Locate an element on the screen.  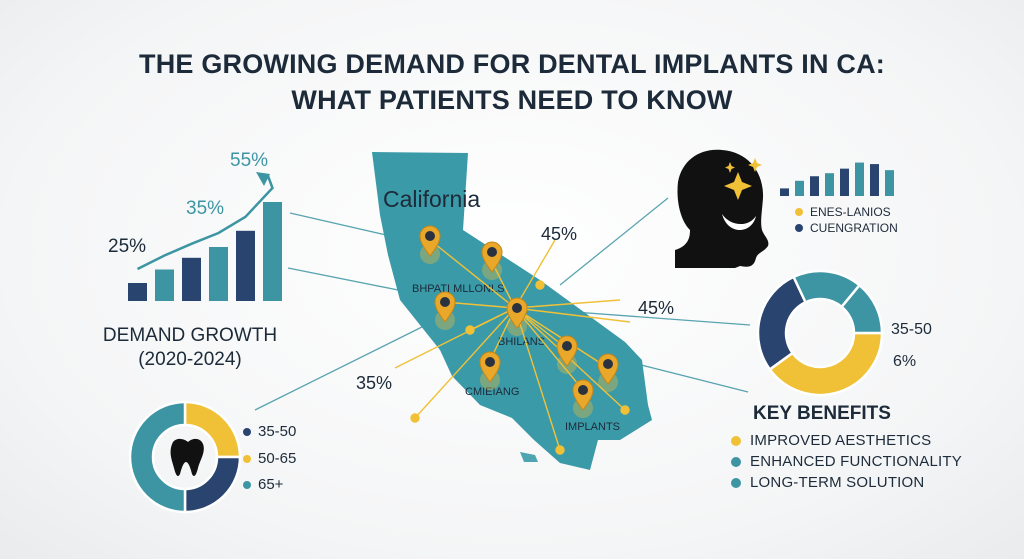
benefit-item: IMPROVED AESTHETICS is located at coordinates (831, 440).